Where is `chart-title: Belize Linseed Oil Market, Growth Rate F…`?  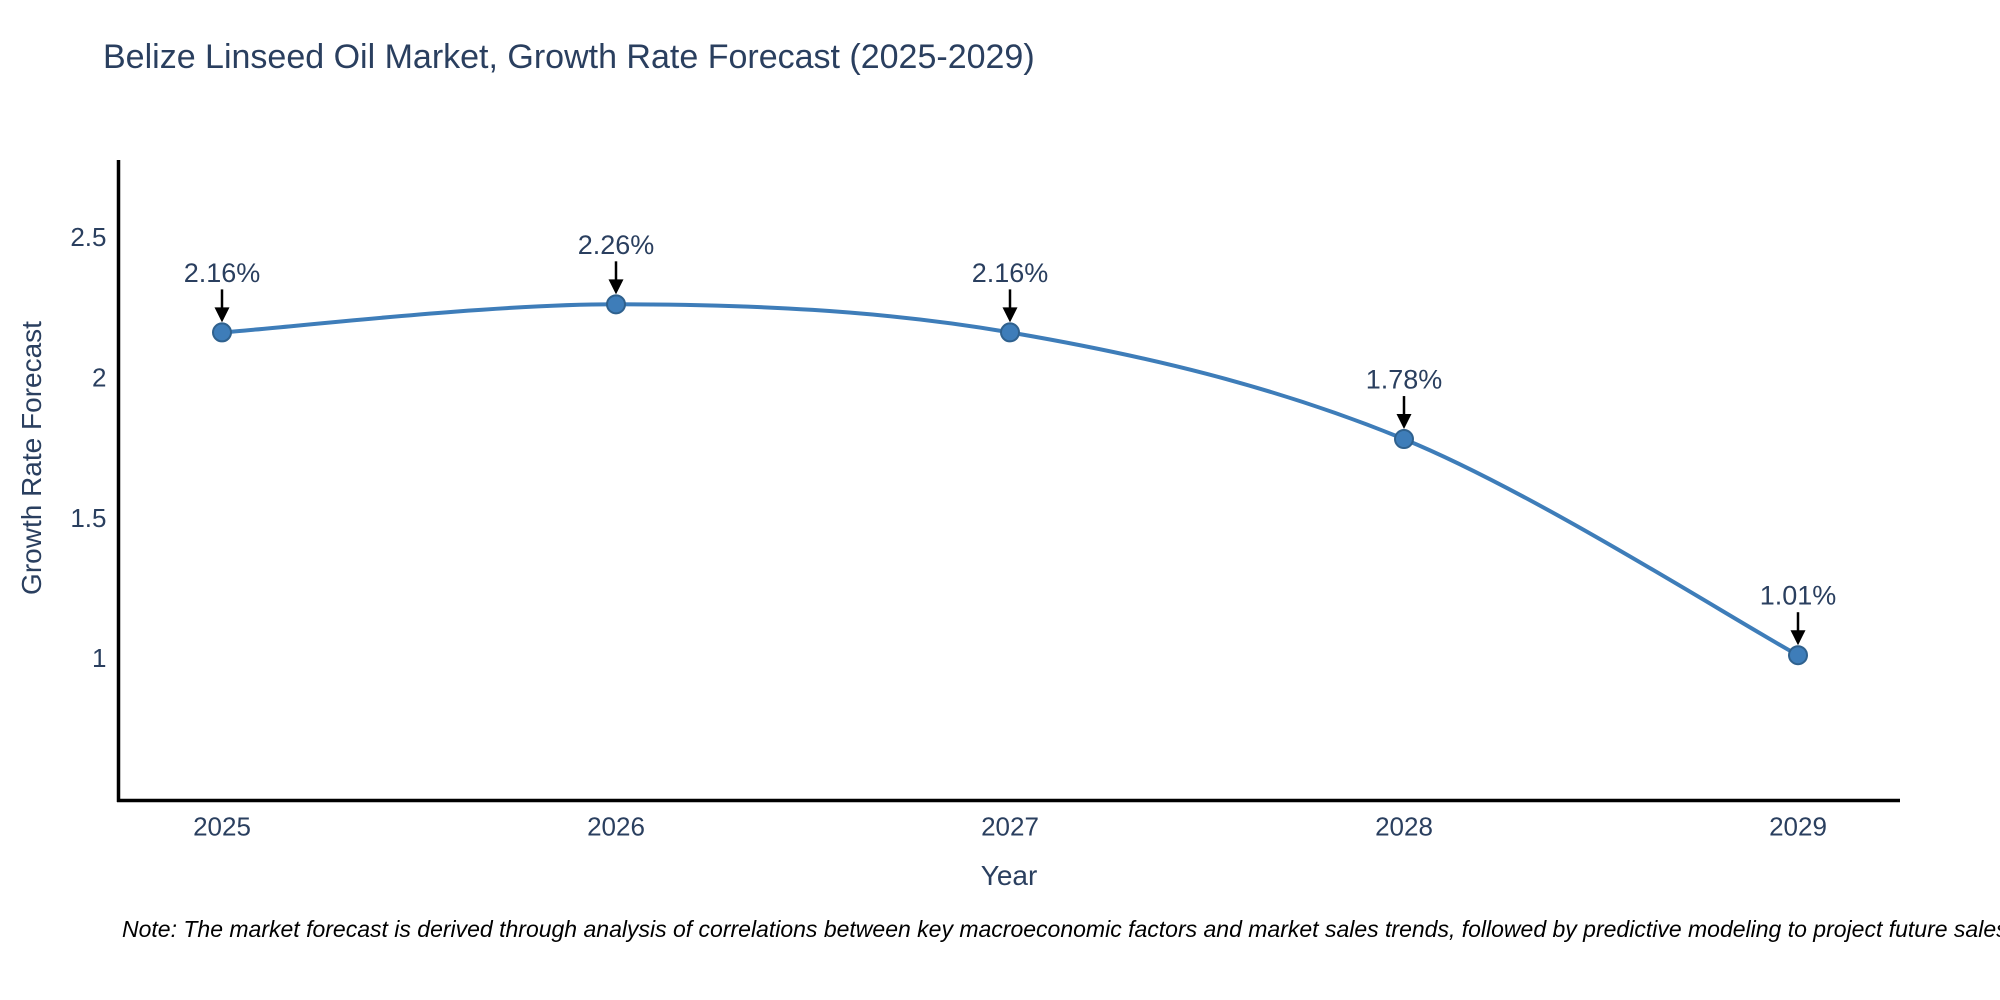
chart-title: Belize Linseed Oil Market, Growth Rate F… is located at coordinates (569, 57).